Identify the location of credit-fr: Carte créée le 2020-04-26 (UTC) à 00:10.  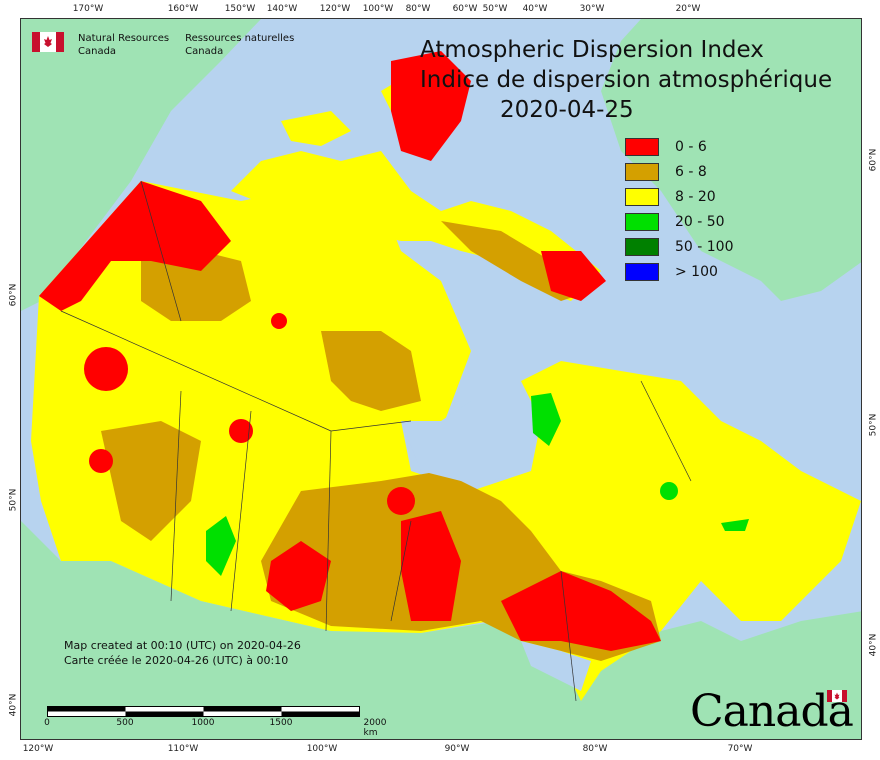
(176, 660).